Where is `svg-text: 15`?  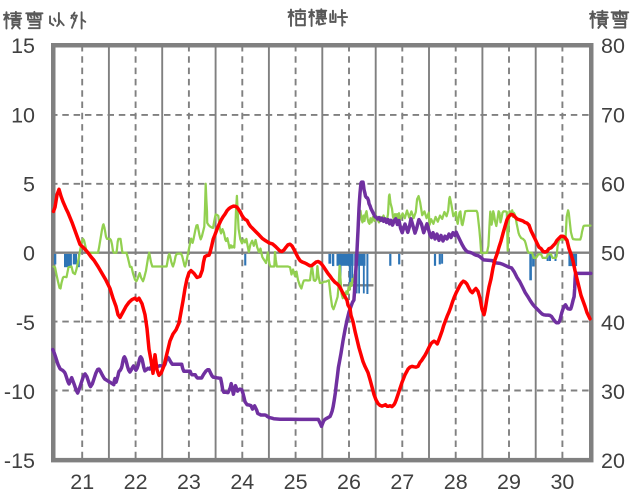 svg-text: 15 is located at coordinates (23, 46).